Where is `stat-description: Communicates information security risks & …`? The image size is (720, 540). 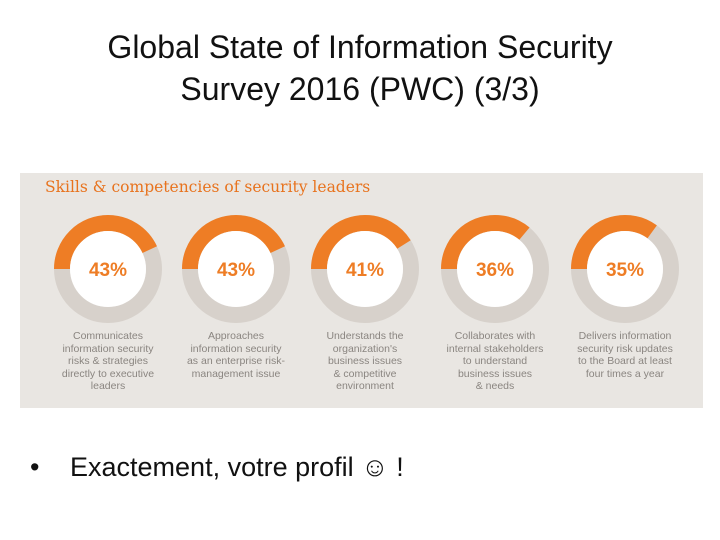
stat-description: Communicates information security risks & … is located at coordinates (108, 361).